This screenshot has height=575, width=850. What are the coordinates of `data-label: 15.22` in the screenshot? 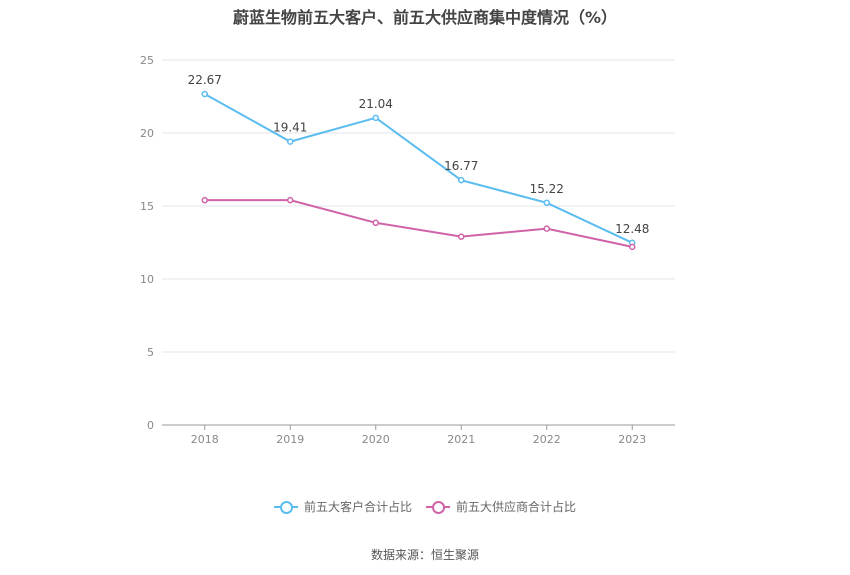 It's located at (547, 189).